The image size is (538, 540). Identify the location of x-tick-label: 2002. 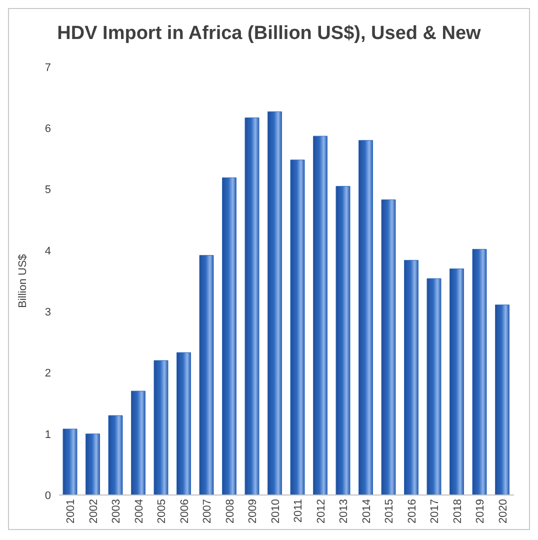
(94, 511).